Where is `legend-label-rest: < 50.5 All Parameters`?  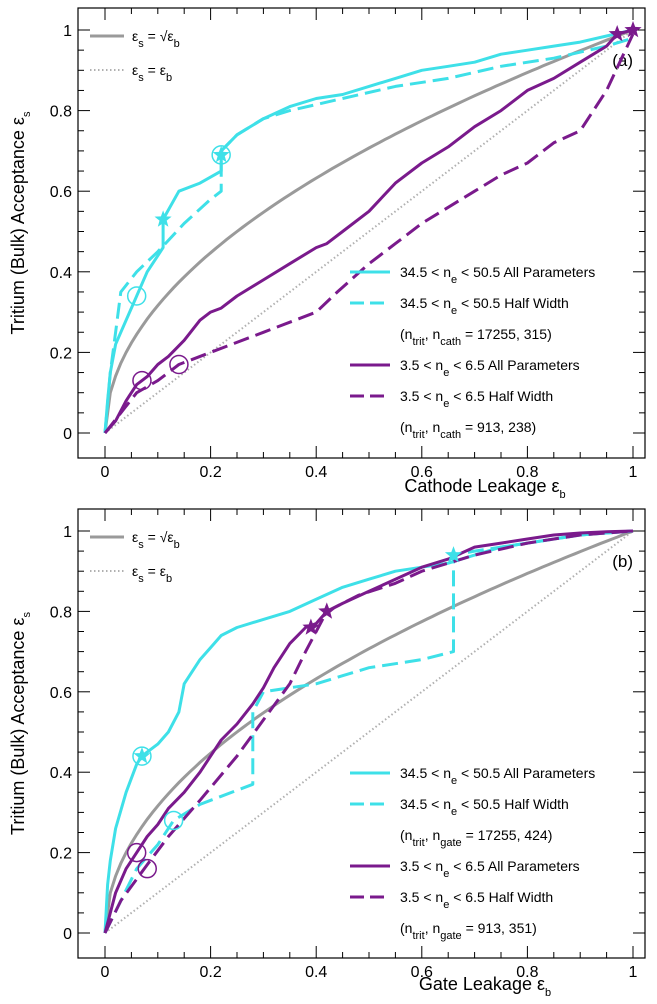
legend-label-rest: < 50.5 All Parameters is located at coordinates (526, 773).